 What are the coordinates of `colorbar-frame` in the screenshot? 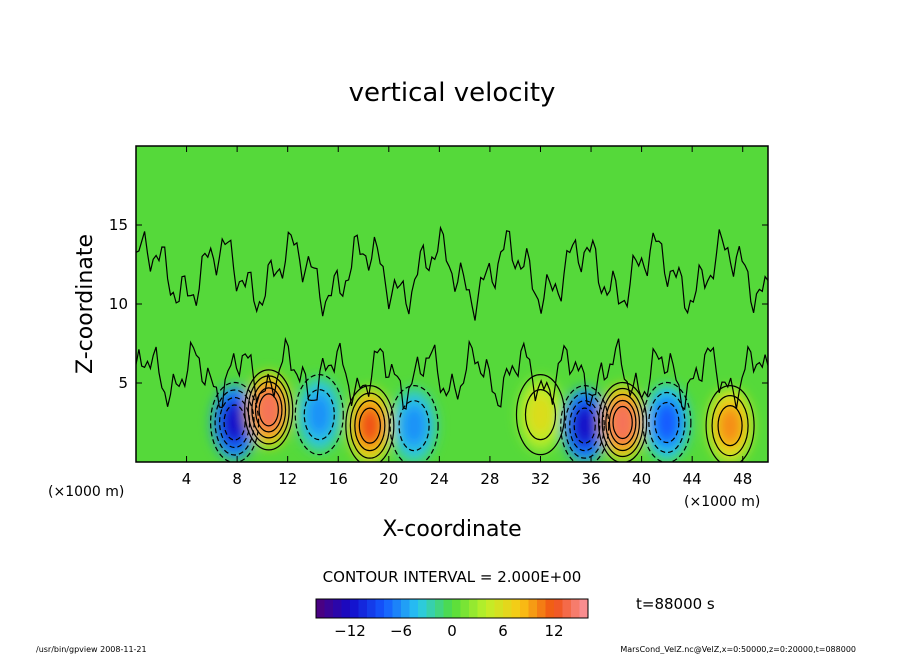 It's located at (452, 608).